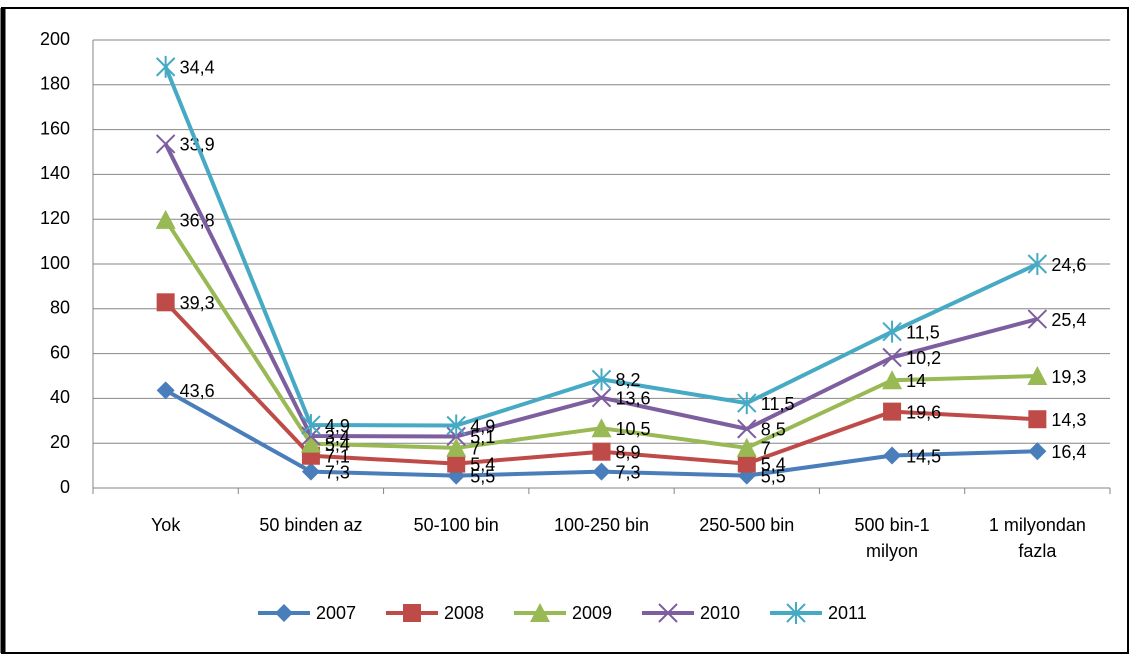 Image resolution: width=1136 pixels, height=657 pixels. What do you see at coordinates (1068, 320) in the screenshot?
I see `data-label: 25,4` at bounding box center [1068, 320].